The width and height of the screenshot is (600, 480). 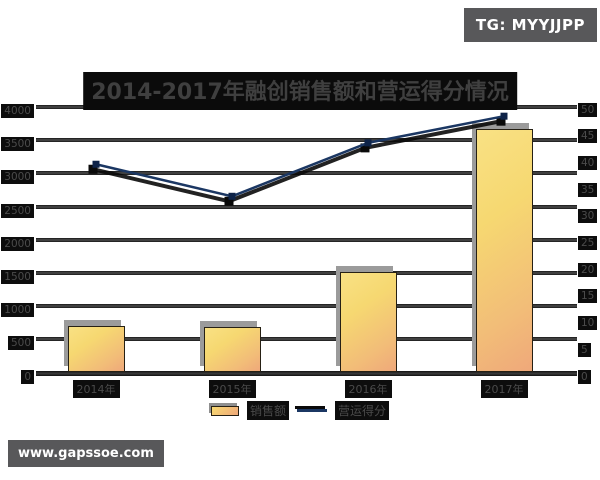 I want to click on right-axis-tick-label: 20, so click(x=589, y=267).